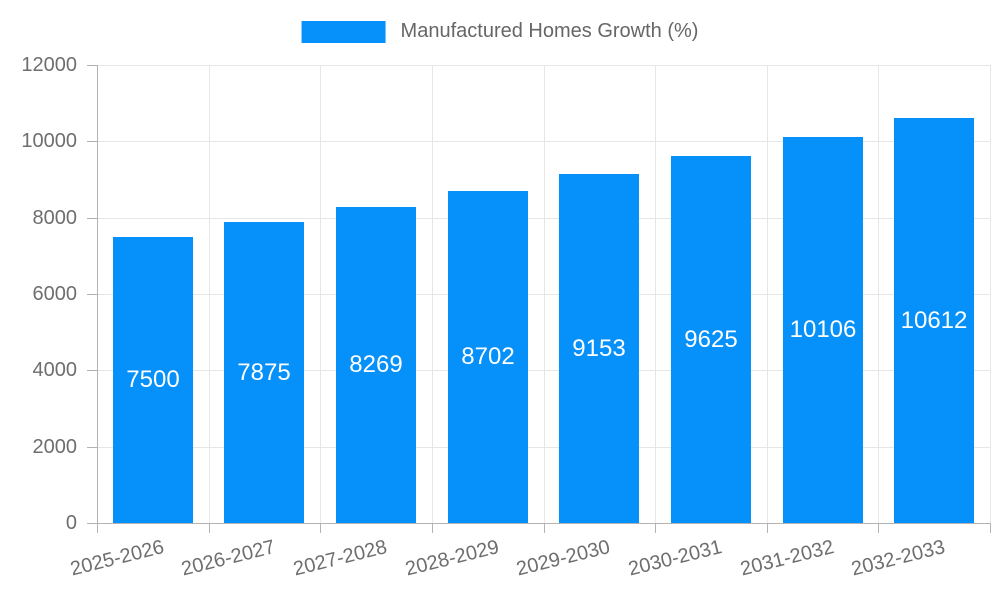  Describe the element at coordinates (340, 558) in the screenshot. I see `x-tick-label: 2027-2028` at that location.